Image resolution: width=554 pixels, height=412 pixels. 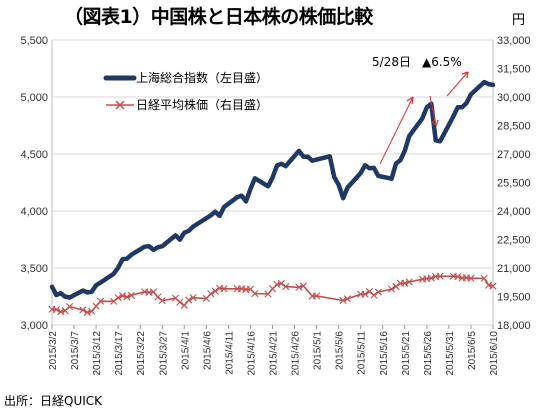 I want to click on annotation-change: ▲6.5%, so click(x=442, y=62).